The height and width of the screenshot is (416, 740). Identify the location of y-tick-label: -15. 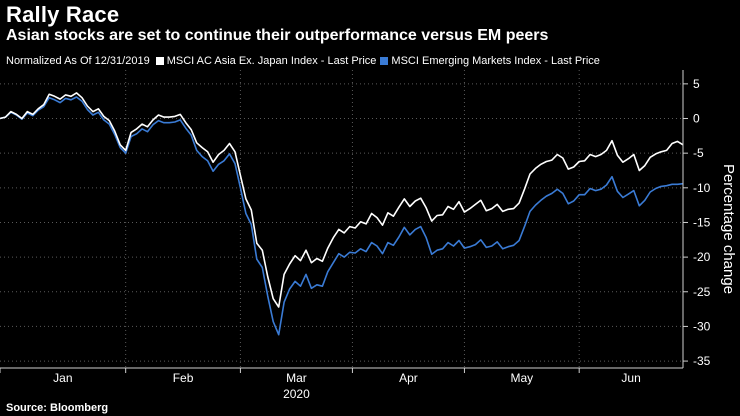
(702, 222).